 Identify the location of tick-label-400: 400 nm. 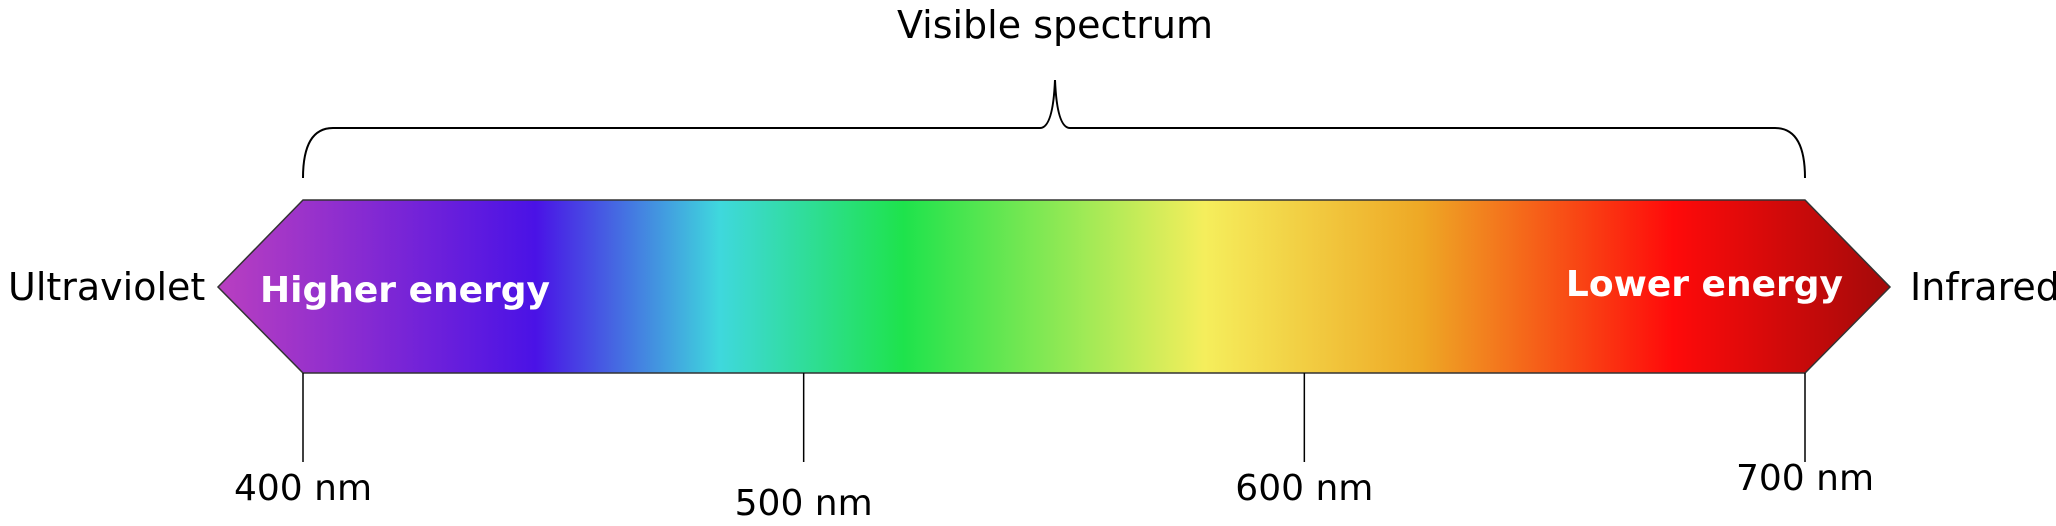
(303, 488).